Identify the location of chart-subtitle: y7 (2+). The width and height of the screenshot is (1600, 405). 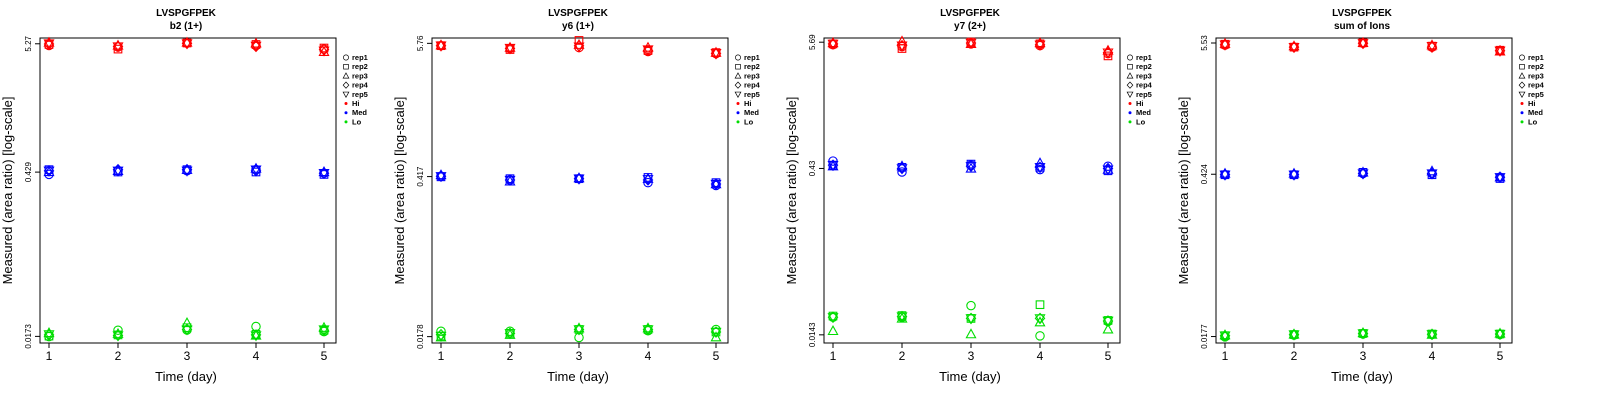
(970, 26).